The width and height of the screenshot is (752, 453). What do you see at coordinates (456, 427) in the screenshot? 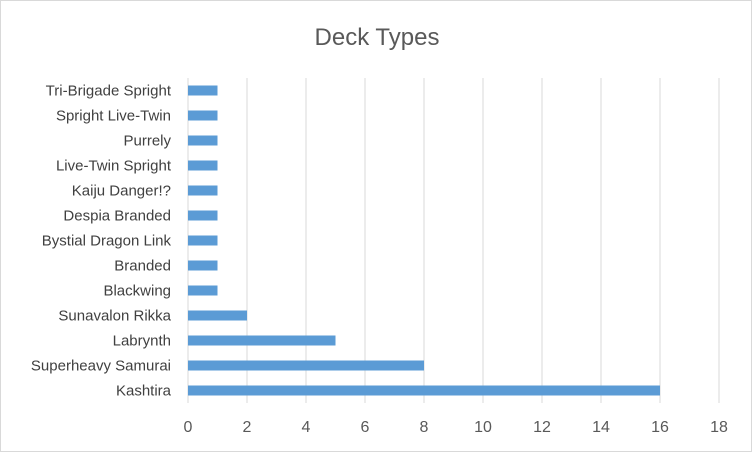
I see `x-axis-tick-labels: 0 2 4 6 8 10 12 14 16 18` at bounding box center [456, 427].